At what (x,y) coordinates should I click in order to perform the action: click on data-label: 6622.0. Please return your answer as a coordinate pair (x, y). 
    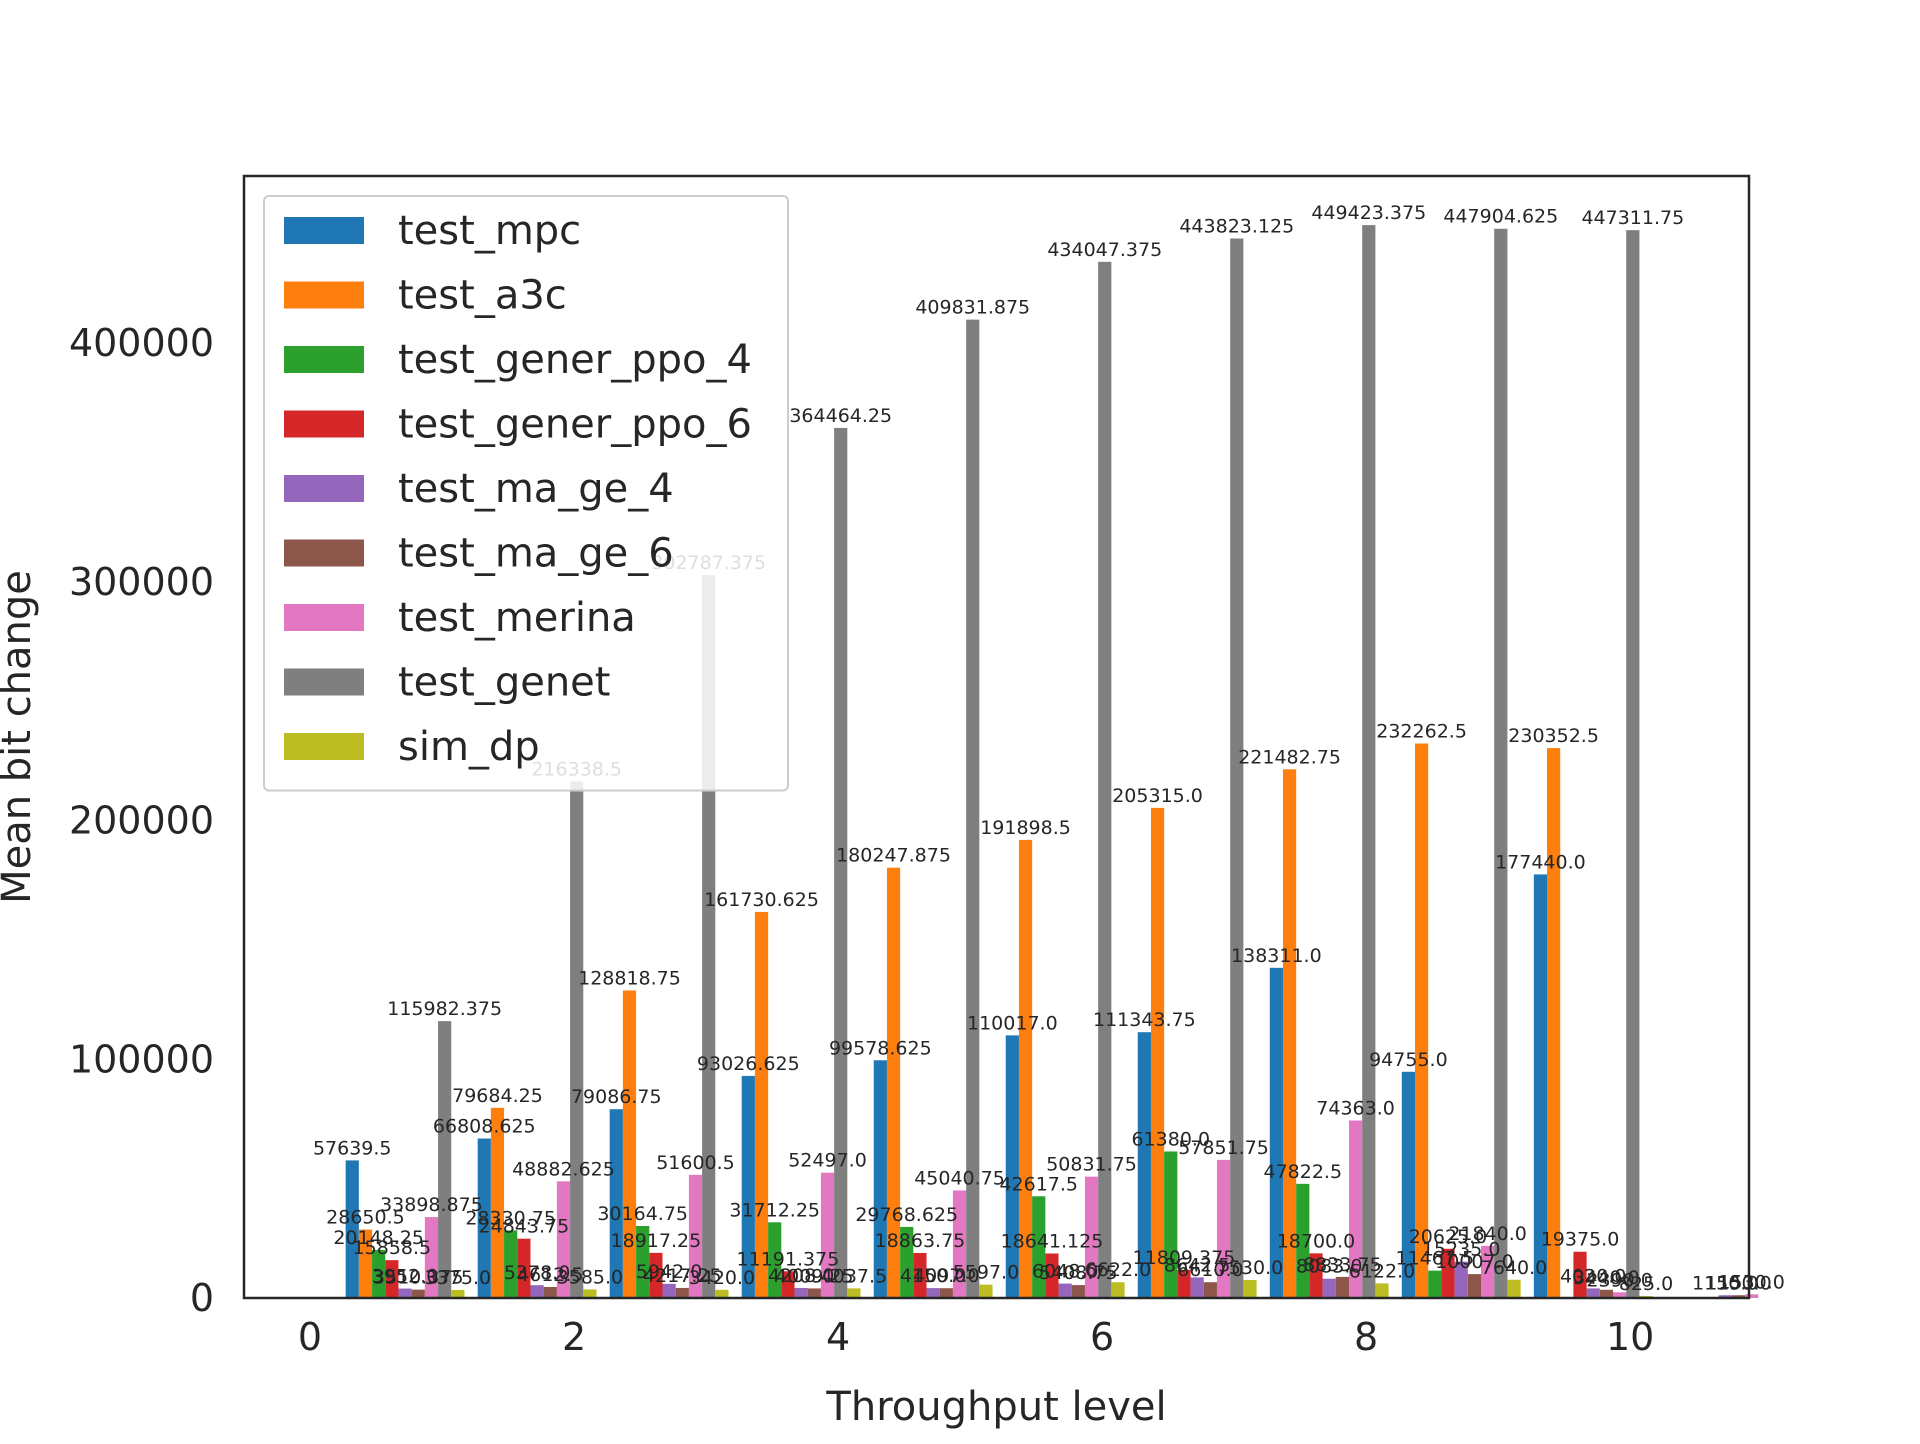
    Looking at the image, I should click on (1118, 1270).